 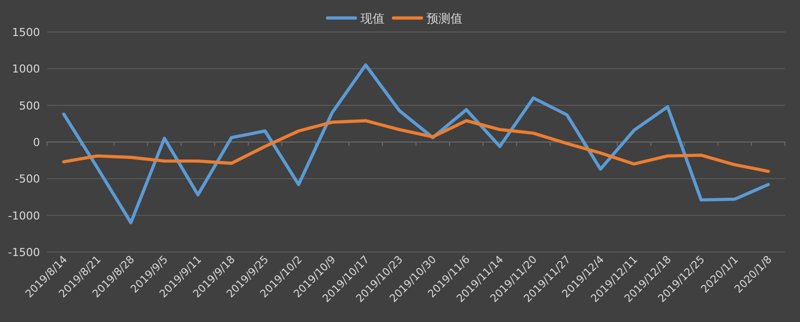 I want to click on y-tick-label: 500, so click(x=29, y=105).